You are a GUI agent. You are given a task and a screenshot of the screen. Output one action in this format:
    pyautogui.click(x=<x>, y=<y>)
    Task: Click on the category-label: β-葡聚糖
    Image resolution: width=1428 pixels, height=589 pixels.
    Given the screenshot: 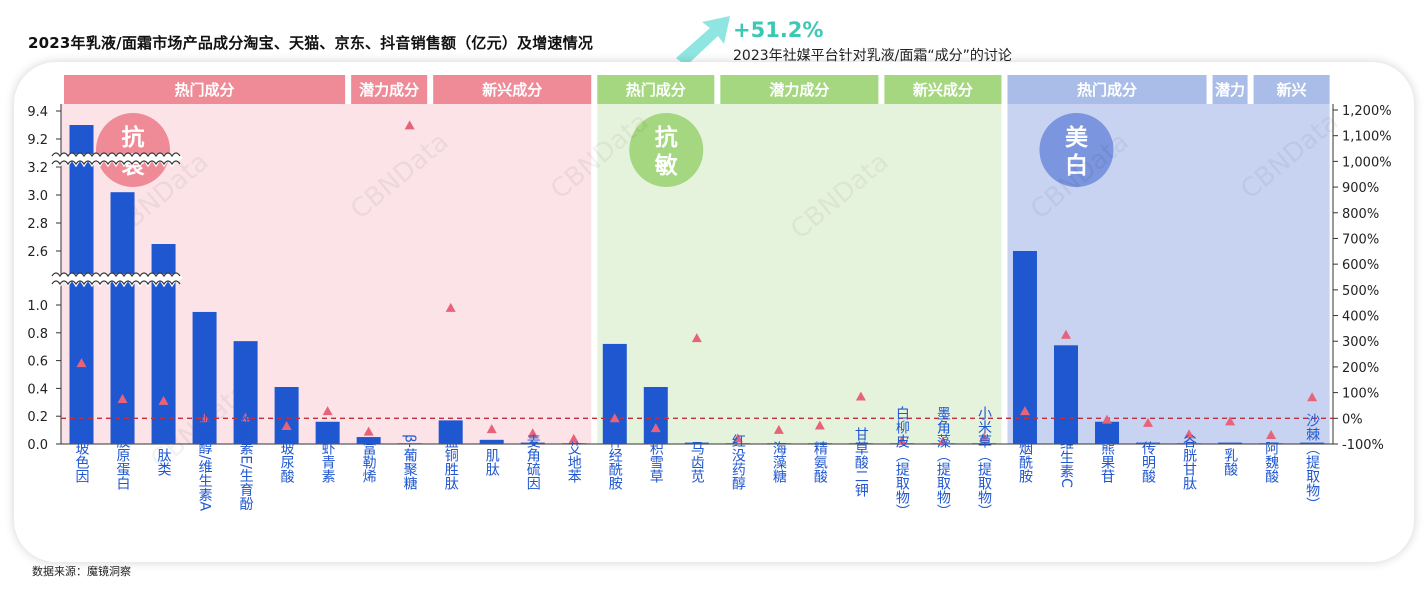 What is the action you would take?
    pyautogui.click(x=410, y=462)
    